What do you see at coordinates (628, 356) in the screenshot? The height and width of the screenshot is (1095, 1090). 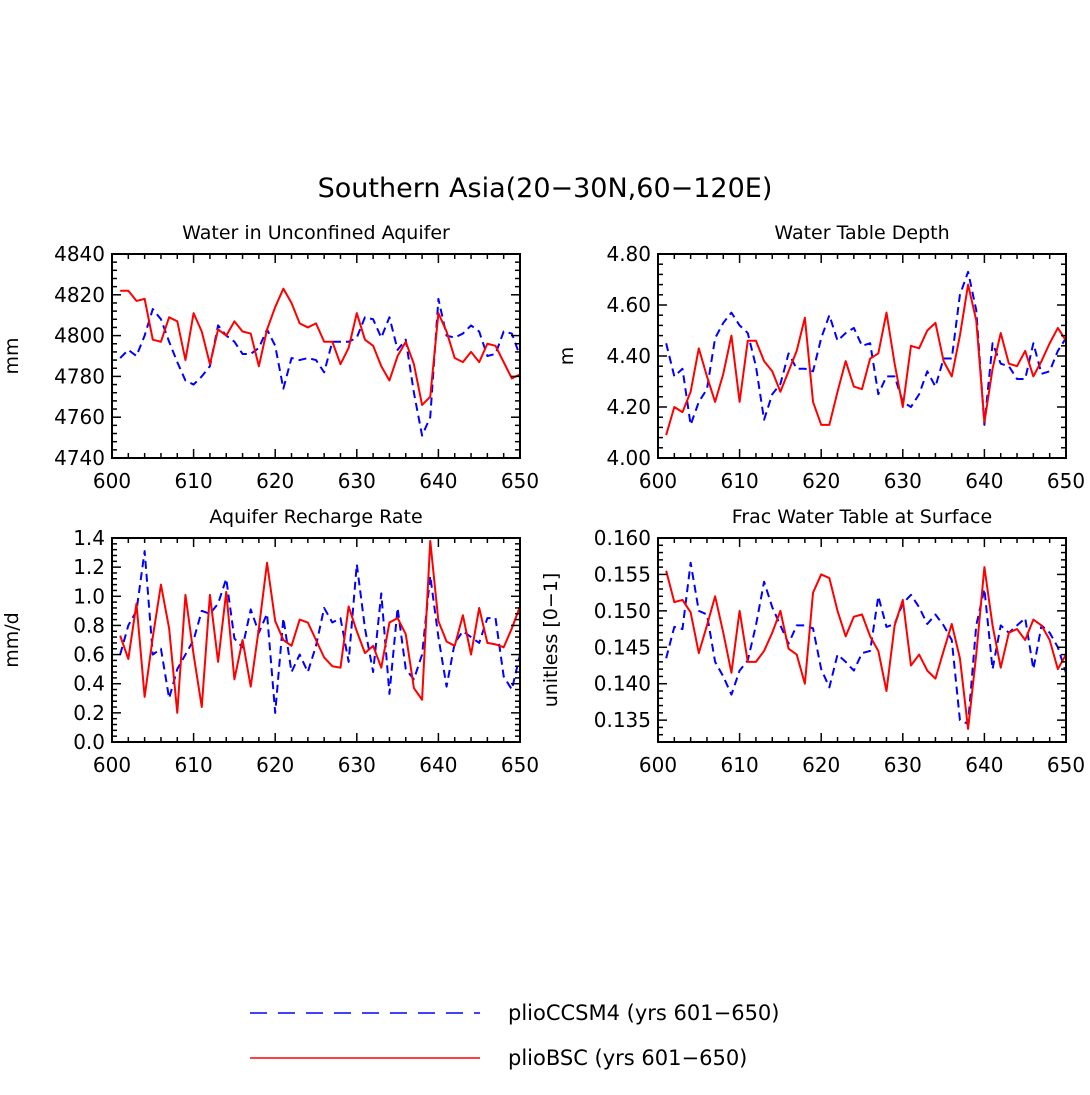 I see `water-table-depth-ytick-label: 4.40` at bounding box center [628, 356].